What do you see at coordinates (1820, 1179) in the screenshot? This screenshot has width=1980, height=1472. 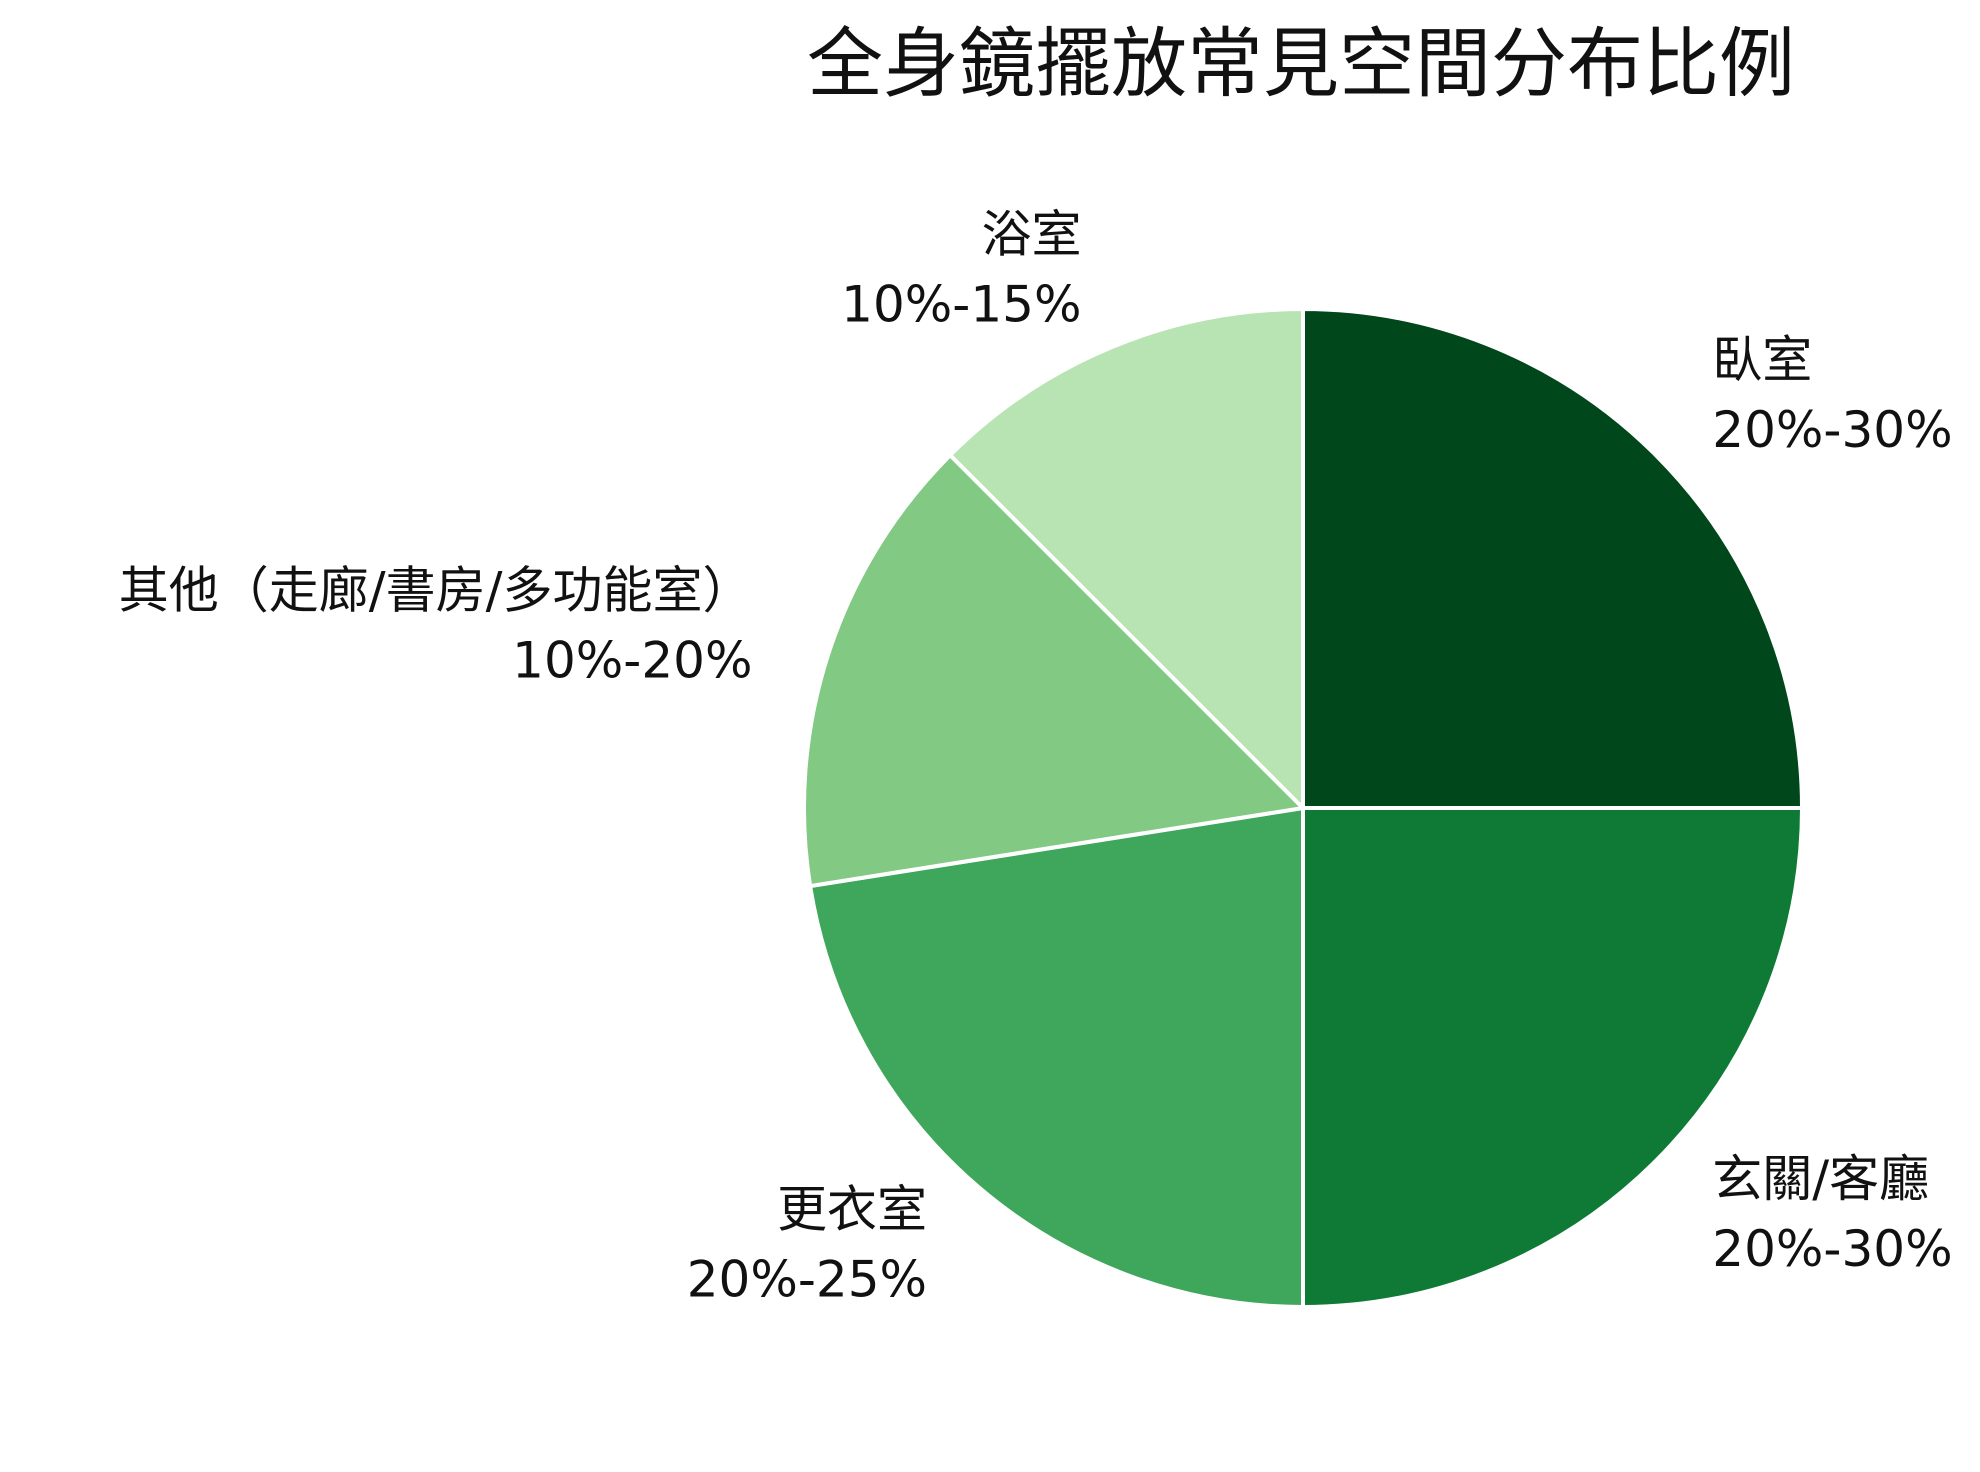 I see `slice-label: 玄關/客廳` at bounding box center [1820, 1179].